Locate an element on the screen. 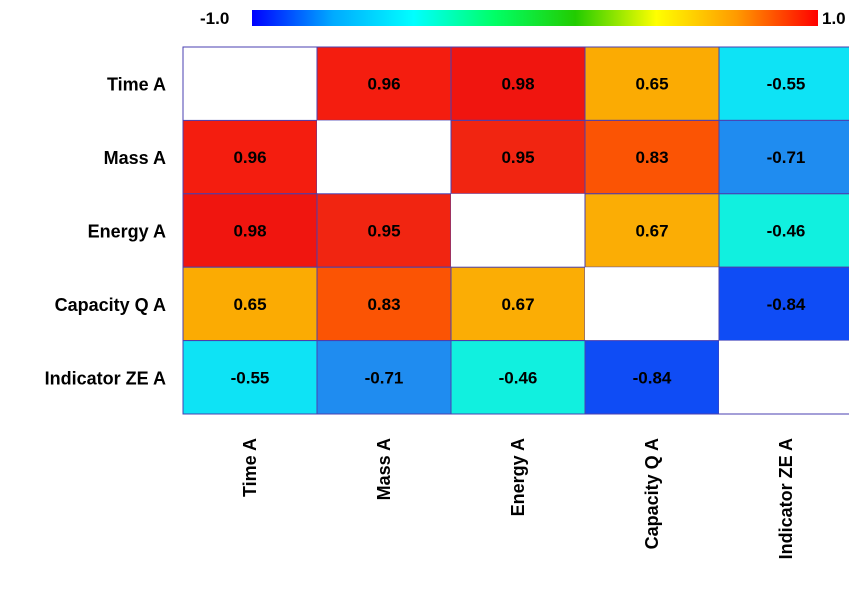 The width and height of the screenshot is (849, 591). row-label: Energy A is located at coordinates (127, 232).